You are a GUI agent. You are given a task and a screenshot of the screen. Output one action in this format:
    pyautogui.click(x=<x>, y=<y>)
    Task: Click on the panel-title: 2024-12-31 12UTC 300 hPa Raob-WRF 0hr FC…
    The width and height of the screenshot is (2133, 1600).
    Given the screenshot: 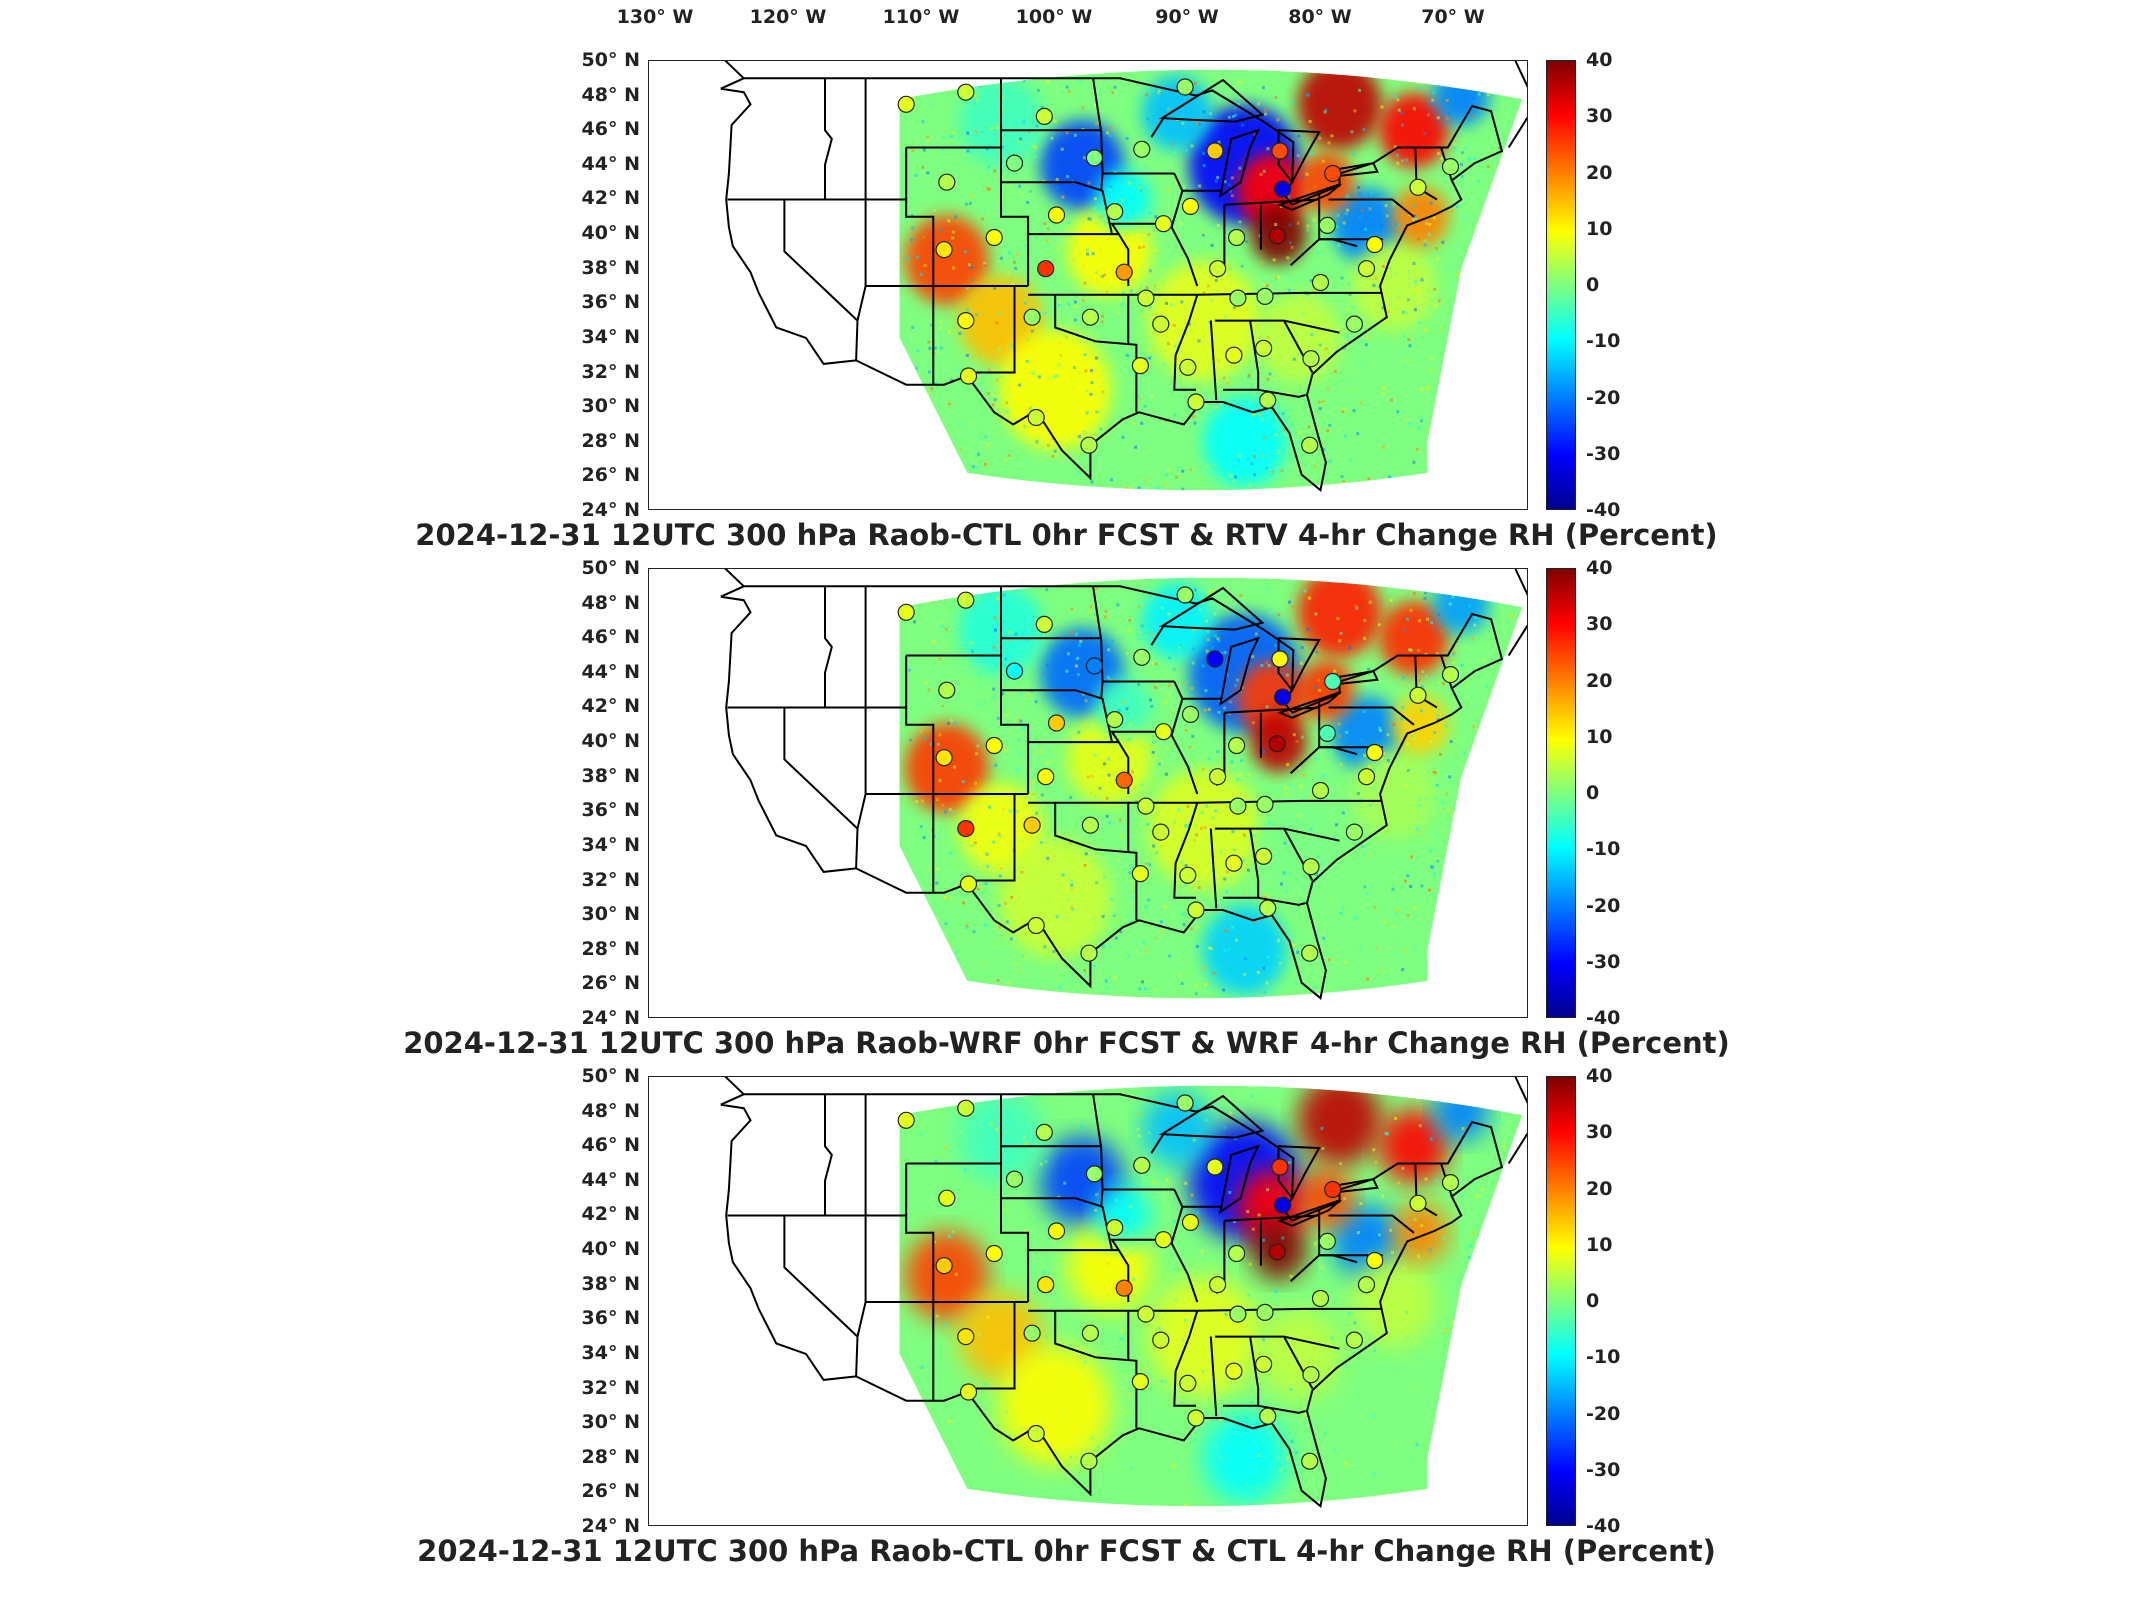 What is the action you would take?
    pyautogui.click(x=1066, y=1043)
    